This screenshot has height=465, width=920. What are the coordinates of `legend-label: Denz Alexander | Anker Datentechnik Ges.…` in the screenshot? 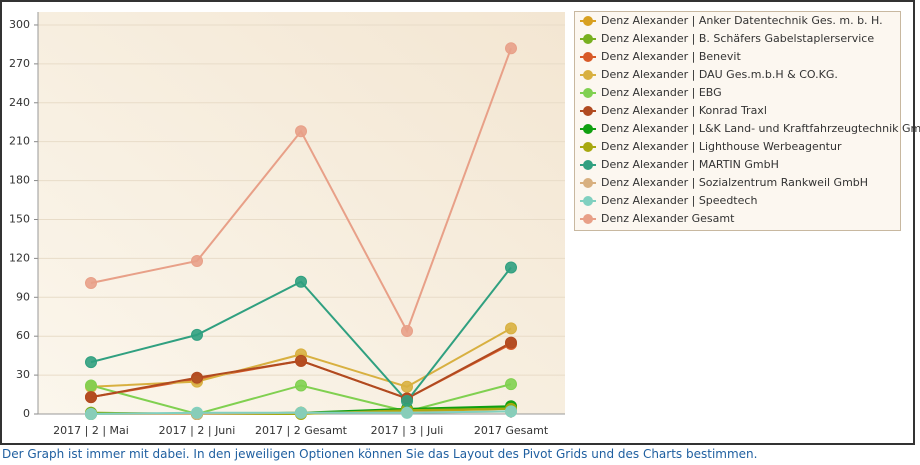 It's located at (742, 20).